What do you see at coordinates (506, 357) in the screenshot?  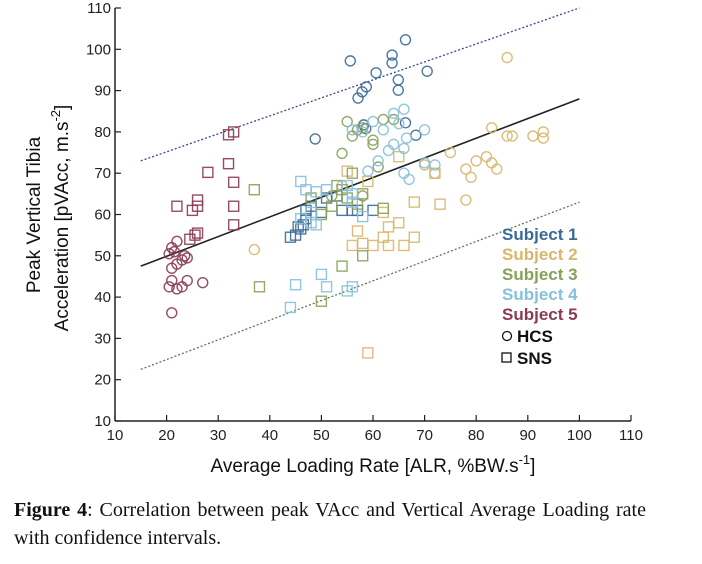 I see `legend-square-icon` at bounding box center [506, 357].